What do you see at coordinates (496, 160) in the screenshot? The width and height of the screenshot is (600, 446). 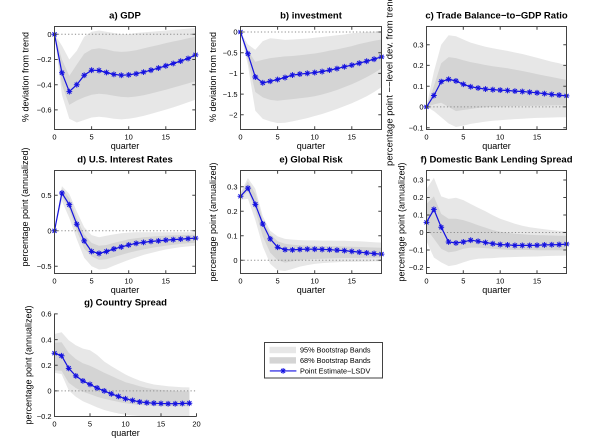 I see `svg-text:f) Domestic Bank Lending Sprea: f) Domestic Bank Lending Spread` at bounding box center [496, 160].